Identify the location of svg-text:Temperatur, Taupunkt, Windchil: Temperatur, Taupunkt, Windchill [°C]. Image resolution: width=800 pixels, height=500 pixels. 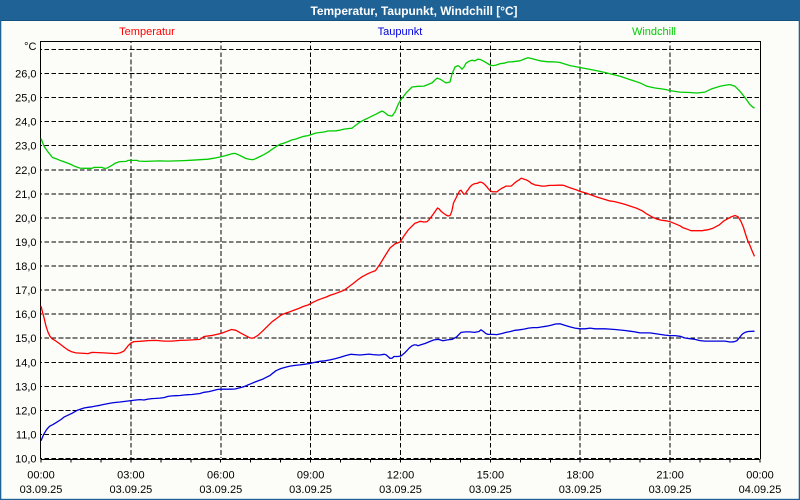
(413, 11).